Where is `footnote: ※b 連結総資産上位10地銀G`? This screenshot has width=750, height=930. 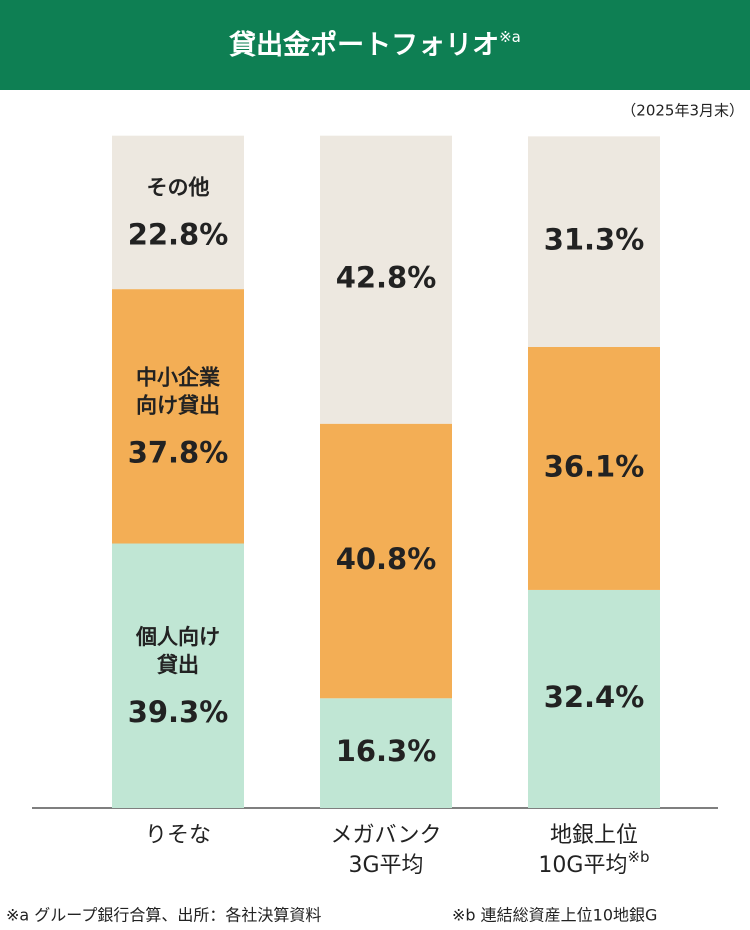 footnote: ※b 連結総資産上位10地銀G is located at coordinates (554, 915).